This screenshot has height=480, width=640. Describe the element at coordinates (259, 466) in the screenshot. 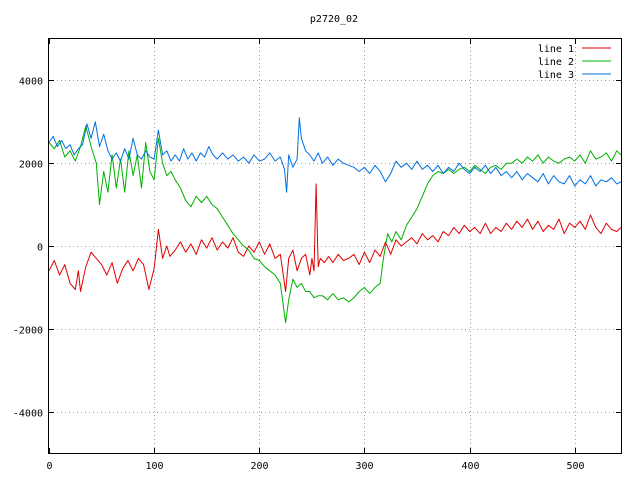

I see `x-tick-label: 200` at that location.